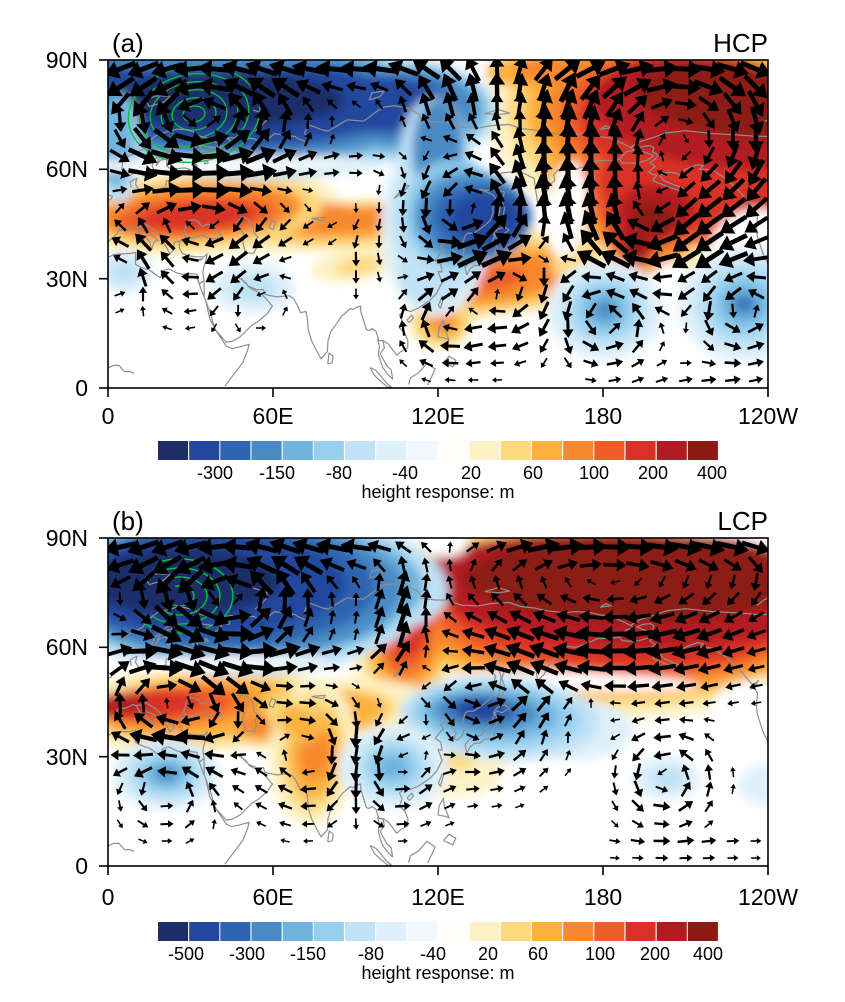 This screenshot has height=1002, width=845. I want to click on svg-text: -500, so click(186, 954).